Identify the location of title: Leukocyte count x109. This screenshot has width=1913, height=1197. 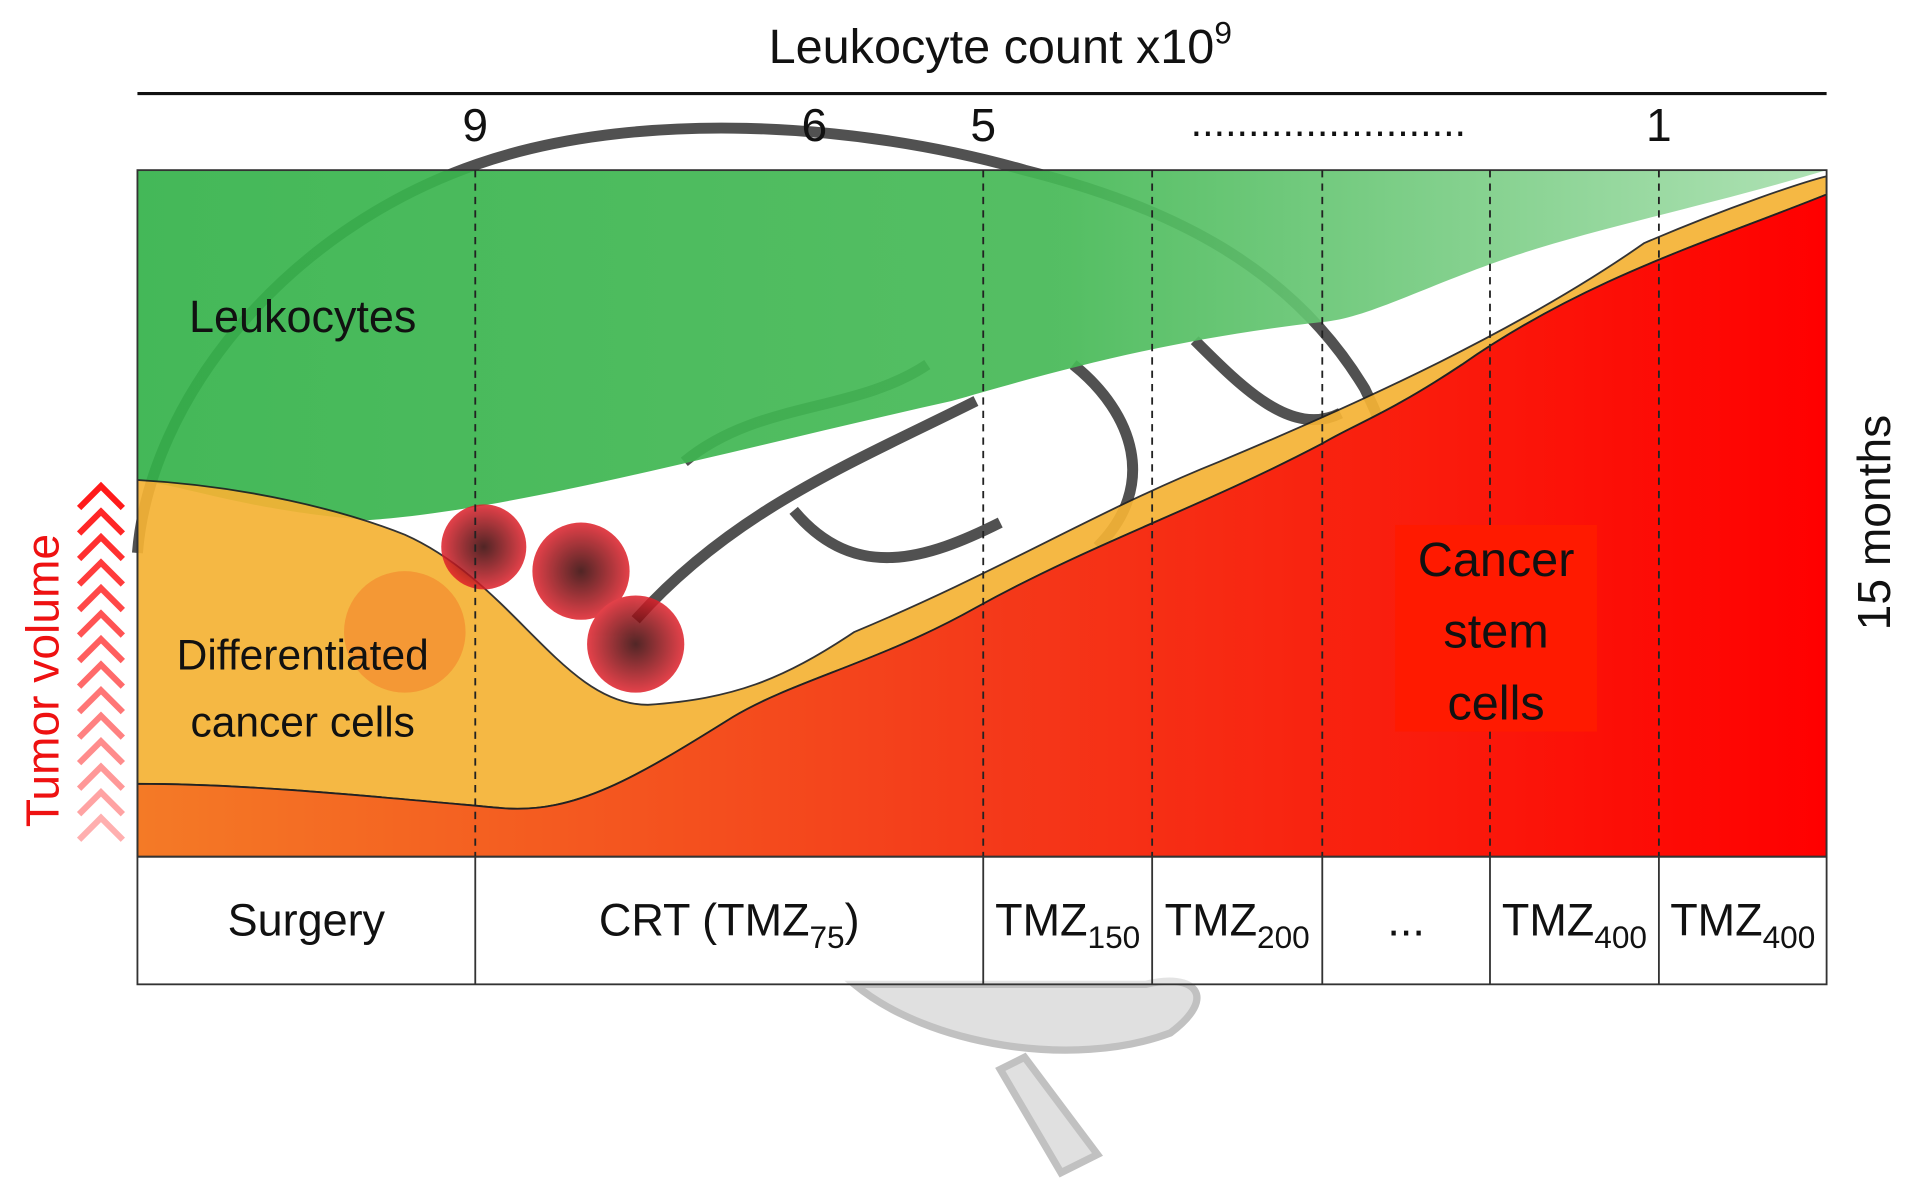
(1000, 44).